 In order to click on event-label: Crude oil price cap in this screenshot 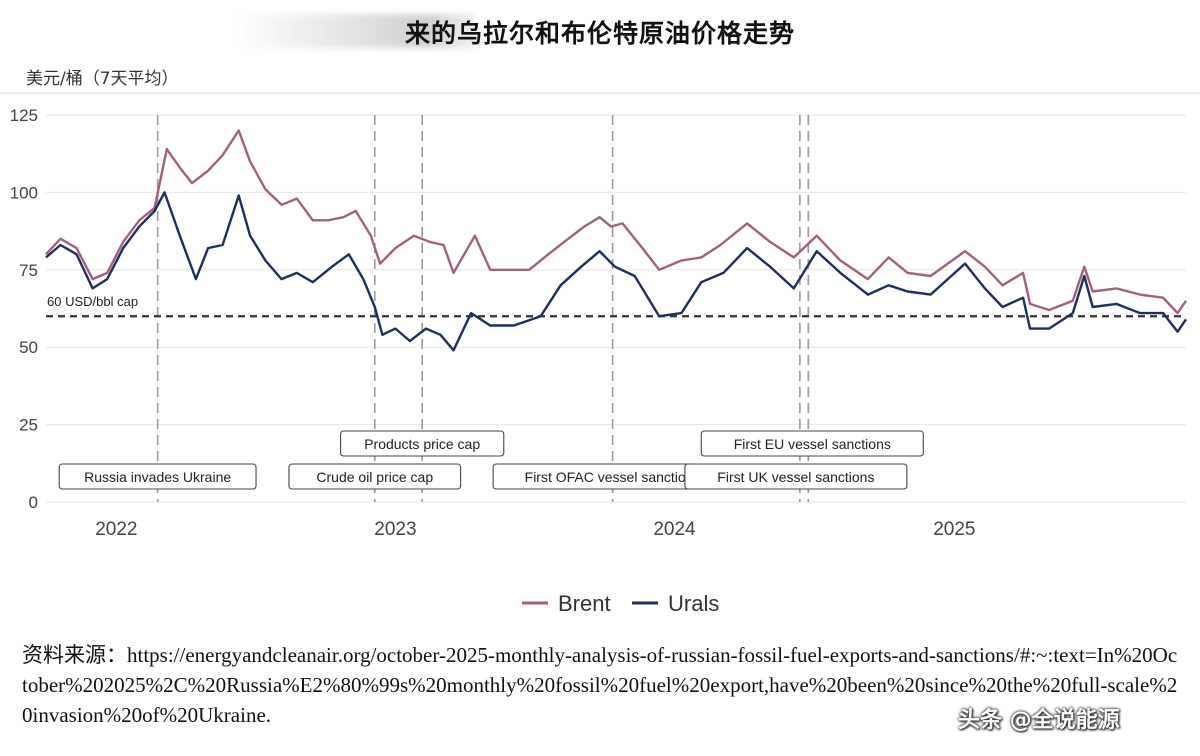, I will do `click(374, 477)`.